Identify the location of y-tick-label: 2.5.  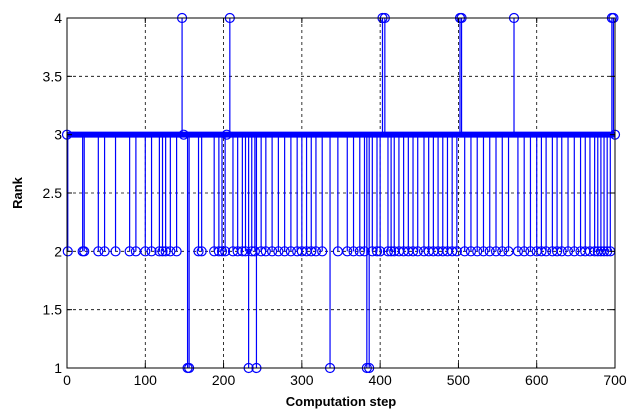
(53, 193).